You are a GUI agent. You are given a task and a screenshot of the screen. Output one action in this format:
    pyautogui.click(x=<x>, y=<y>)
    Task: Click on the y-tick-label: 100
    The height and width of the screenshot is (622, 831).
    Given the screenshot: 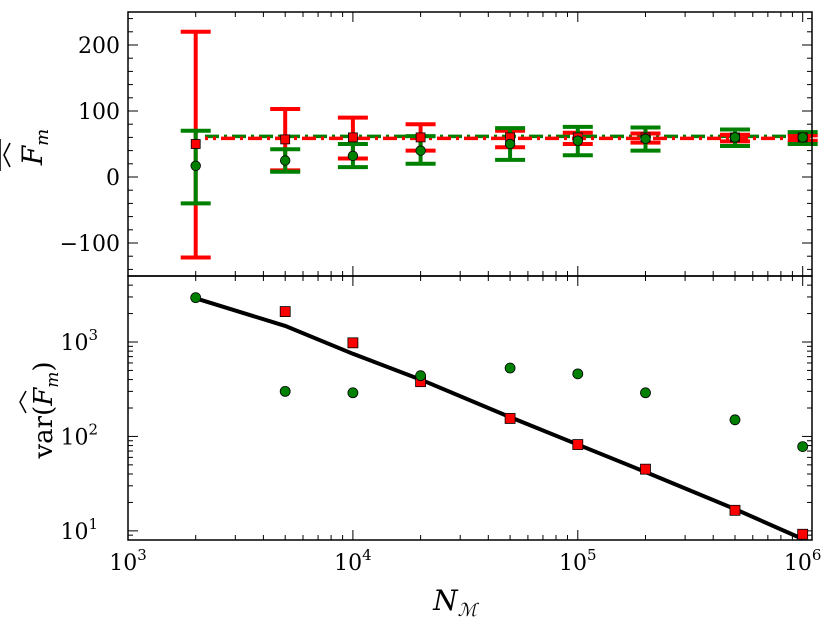 What is the action you would take?
    pyautogui.click(x=99, y=112)
    